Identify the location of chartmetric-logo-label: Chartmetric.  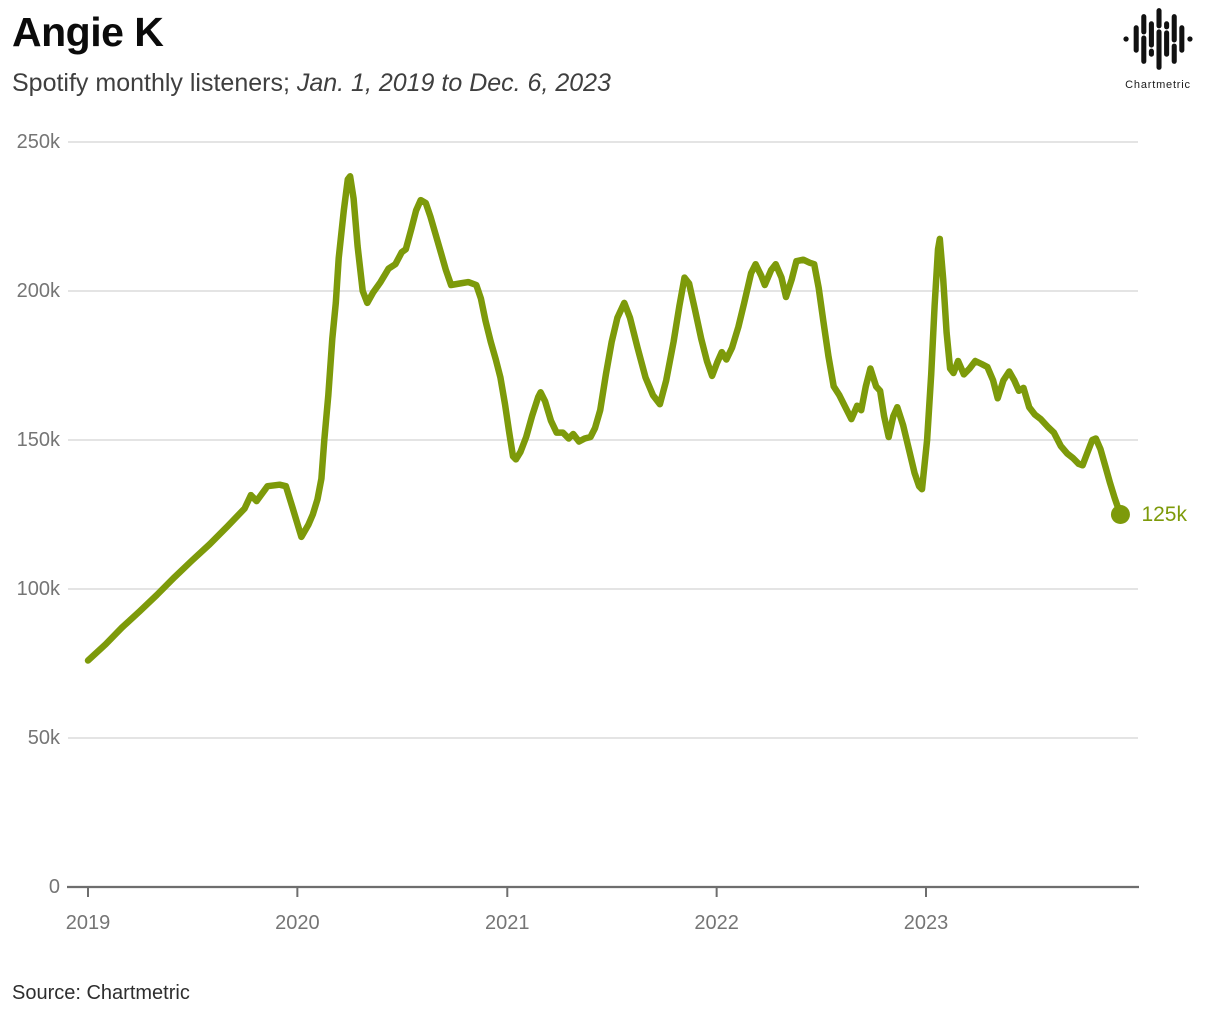
(1158, 85).